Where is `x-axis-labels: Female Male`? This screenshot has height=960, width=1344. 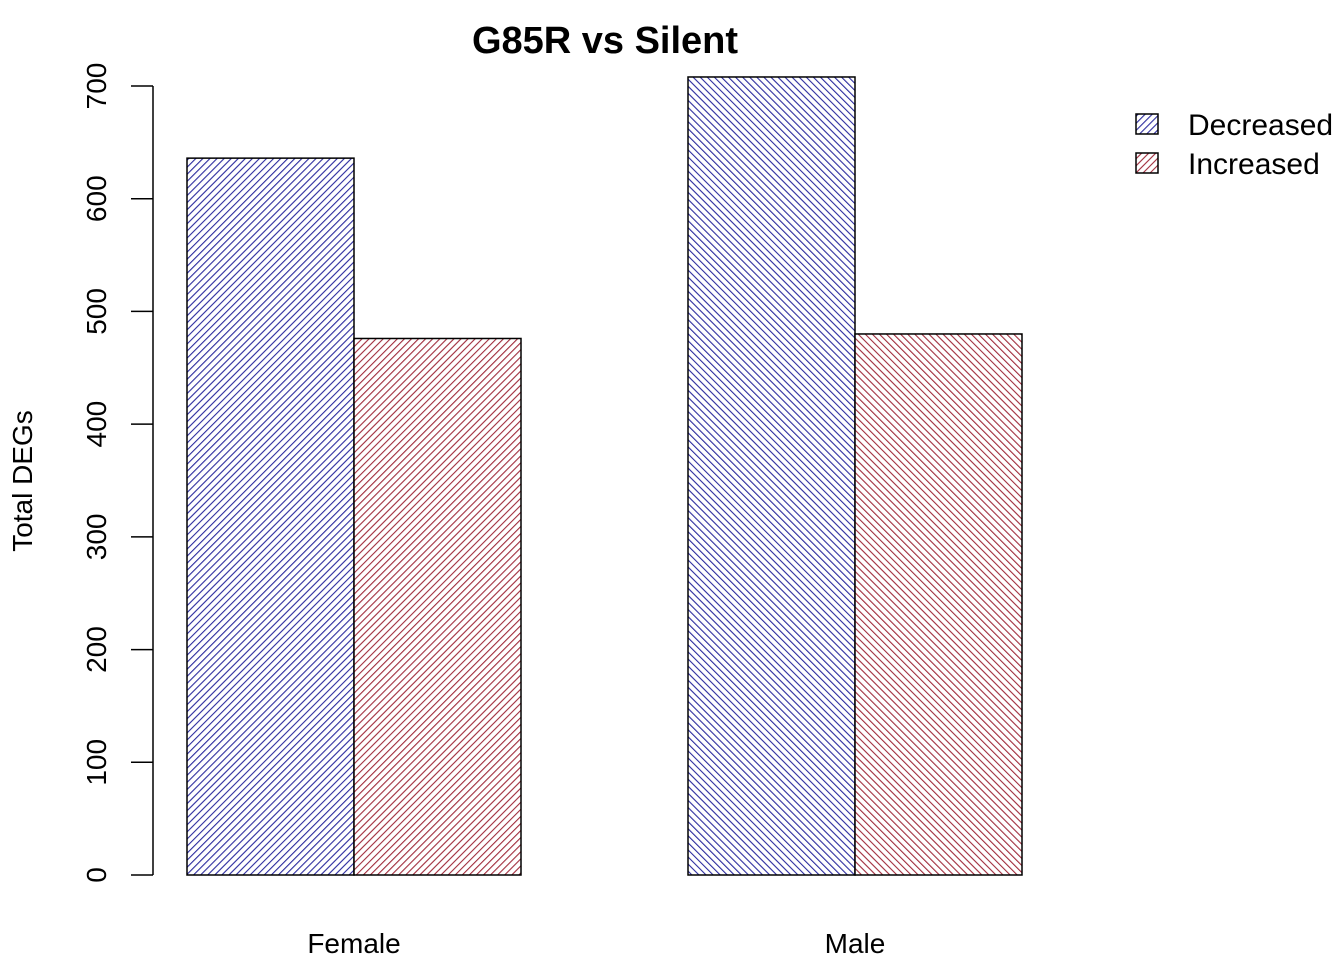 x-axis-labels: Female Male is located at coordinates (596, 943).